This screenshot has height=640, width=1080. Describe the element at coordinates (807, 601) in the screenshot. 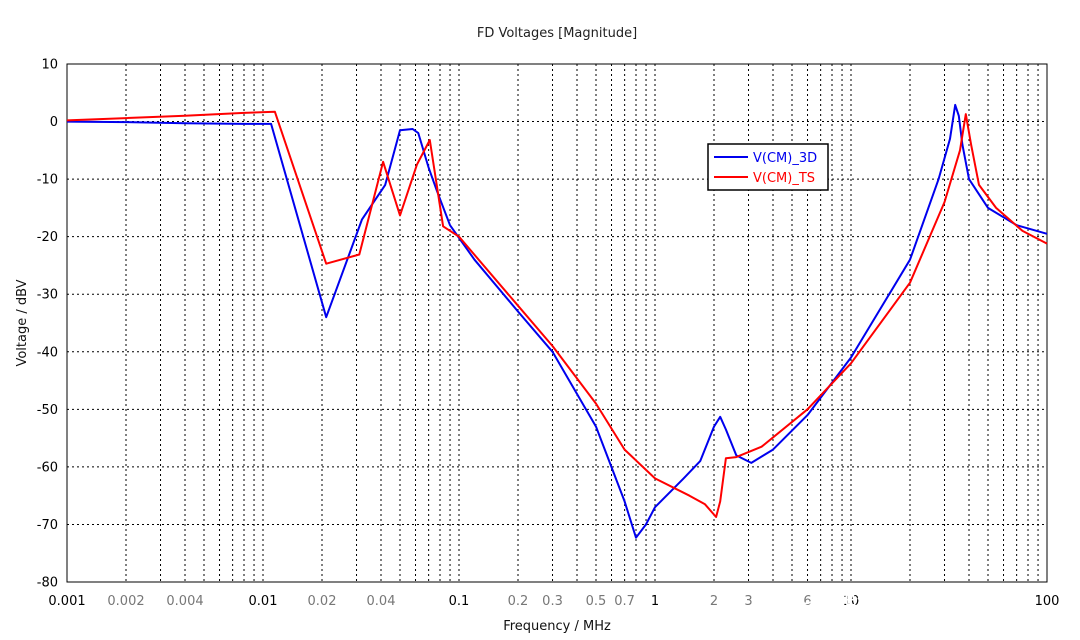

I see `x-tick-label-minor: 6` at that location.